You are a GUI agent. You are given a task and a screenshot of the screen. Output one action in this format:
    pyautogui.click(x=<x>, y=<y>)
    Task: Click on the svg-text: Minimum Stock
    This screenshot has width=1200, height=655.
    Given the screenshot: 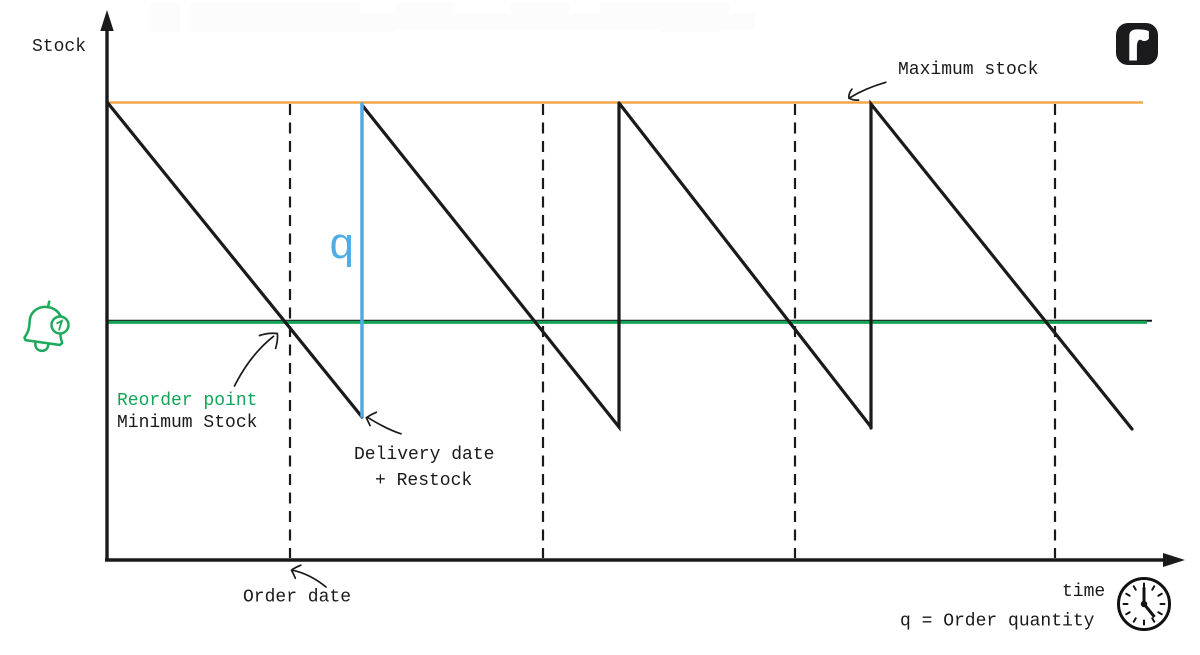 What is the action you would take?
    pyautogui.click(x=187, y=423)
    